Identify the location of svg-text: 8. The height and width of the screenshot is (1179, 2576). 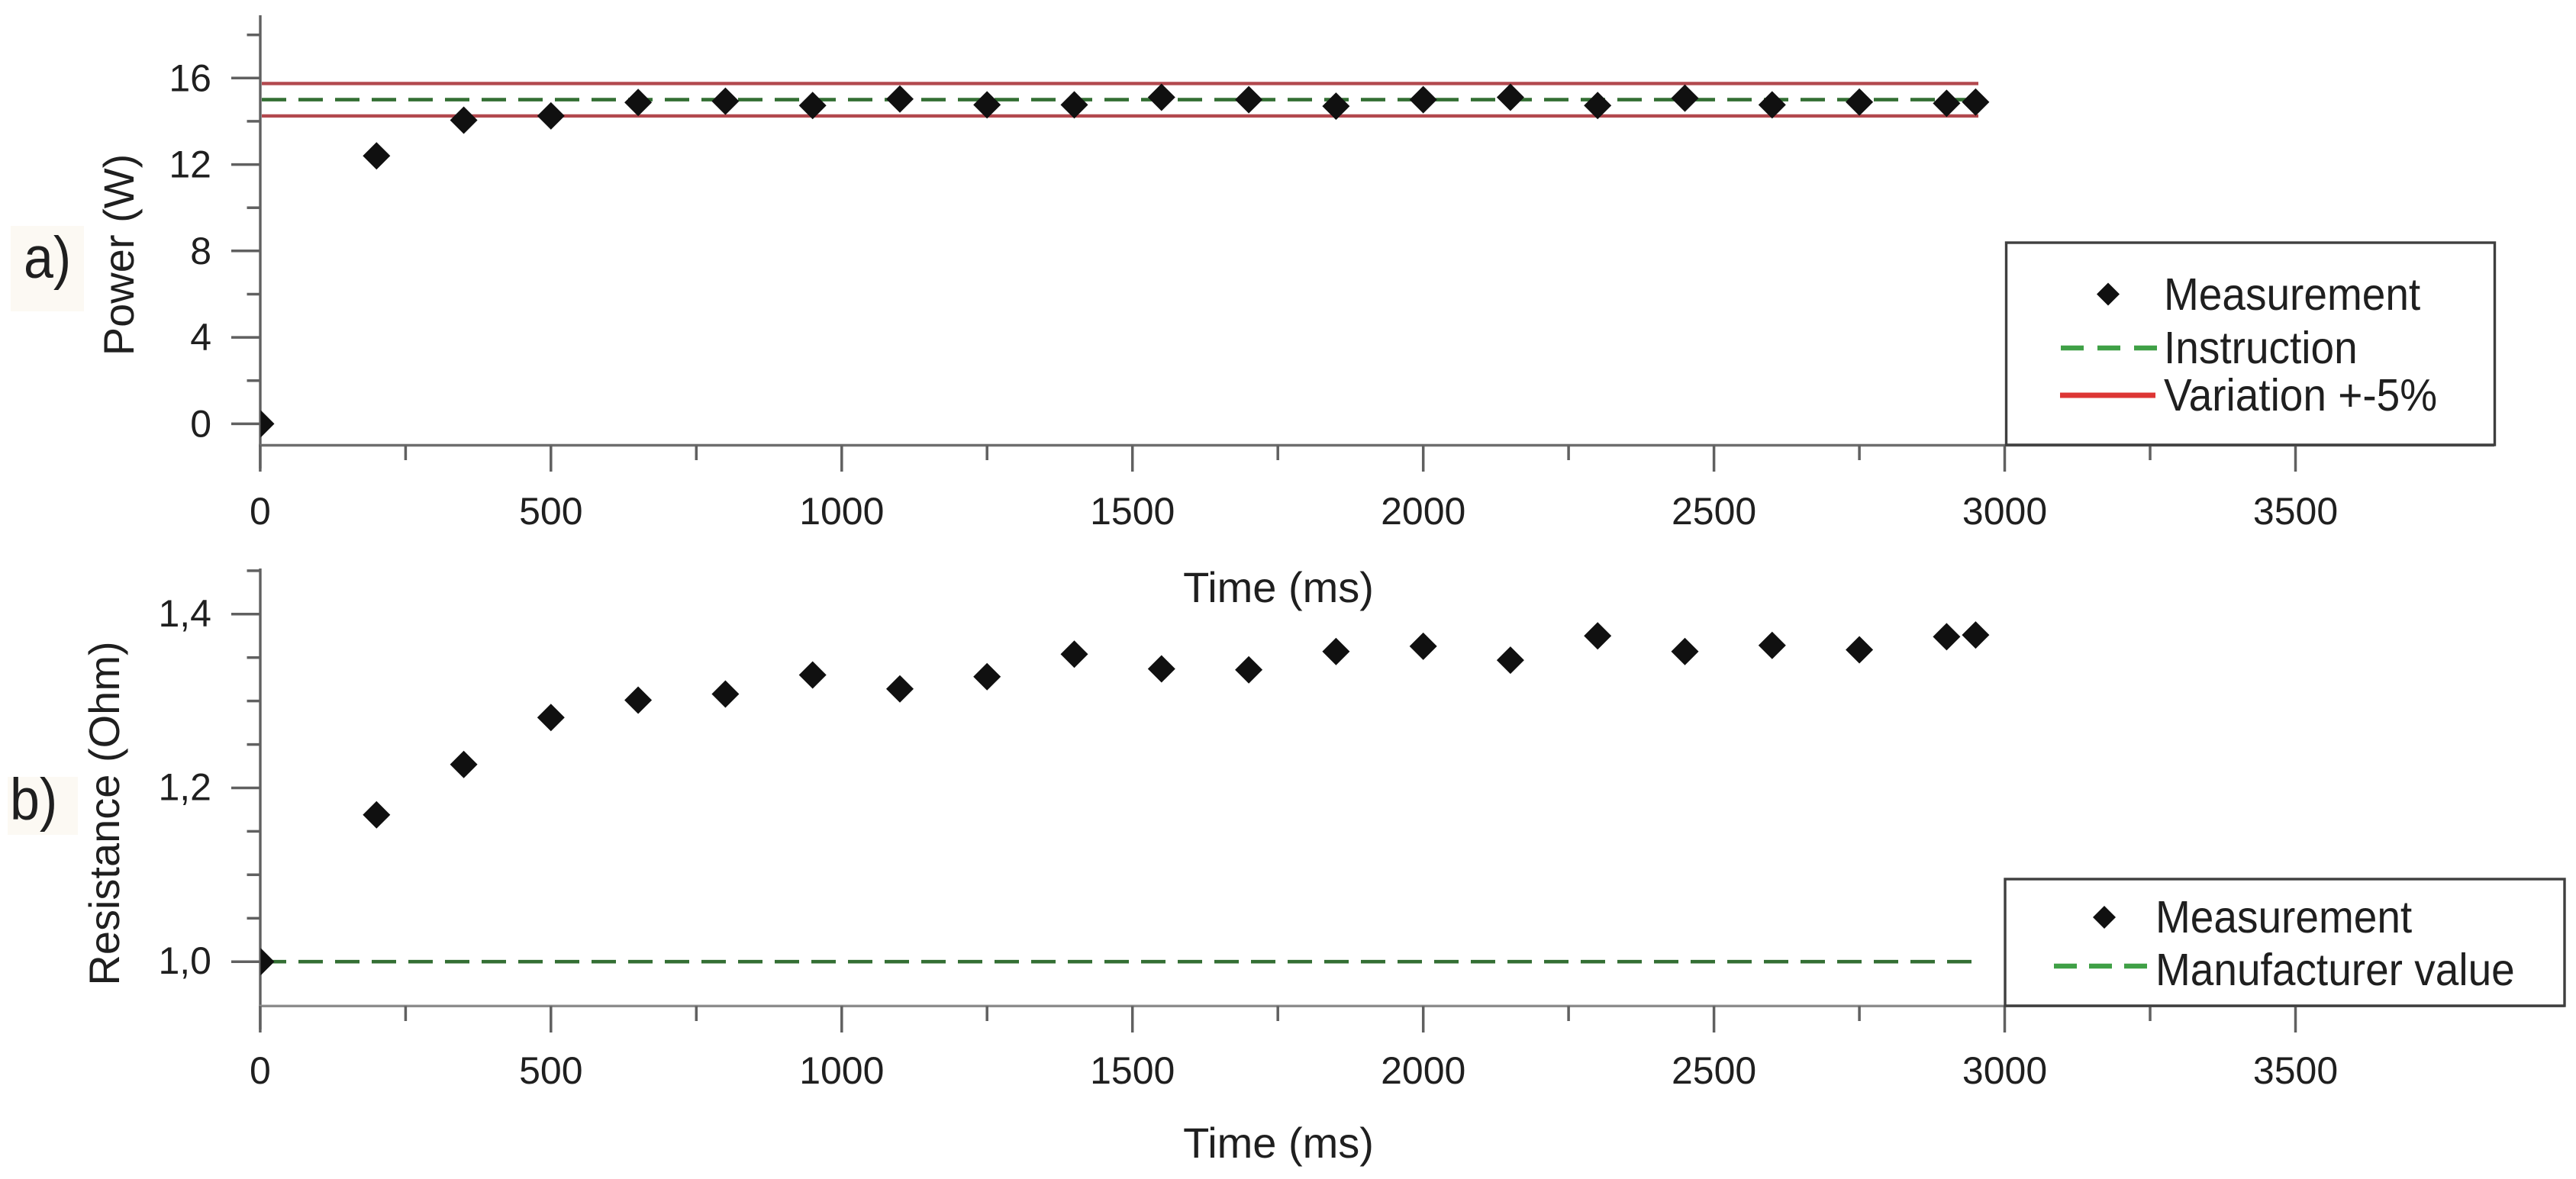
(201, 251).